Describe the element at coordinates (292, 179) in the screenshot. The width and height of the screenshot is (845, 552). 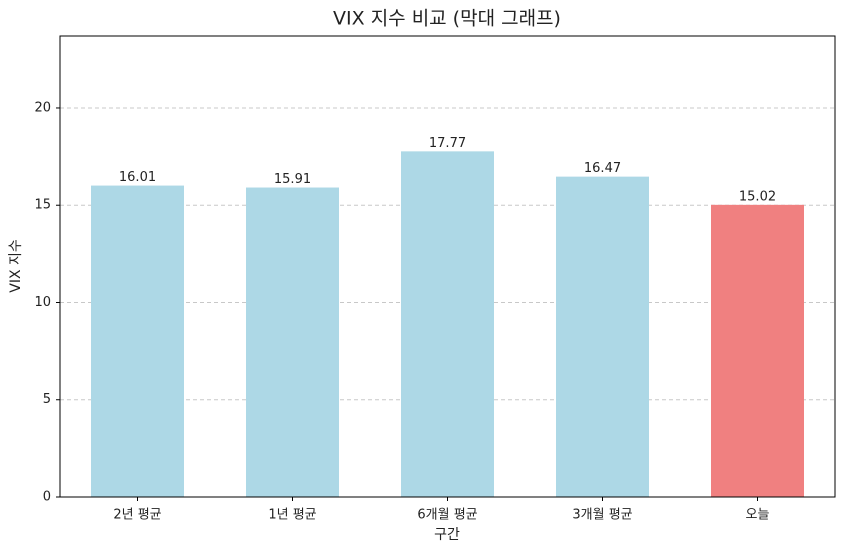
I see `value-label: 15.91` at that location.